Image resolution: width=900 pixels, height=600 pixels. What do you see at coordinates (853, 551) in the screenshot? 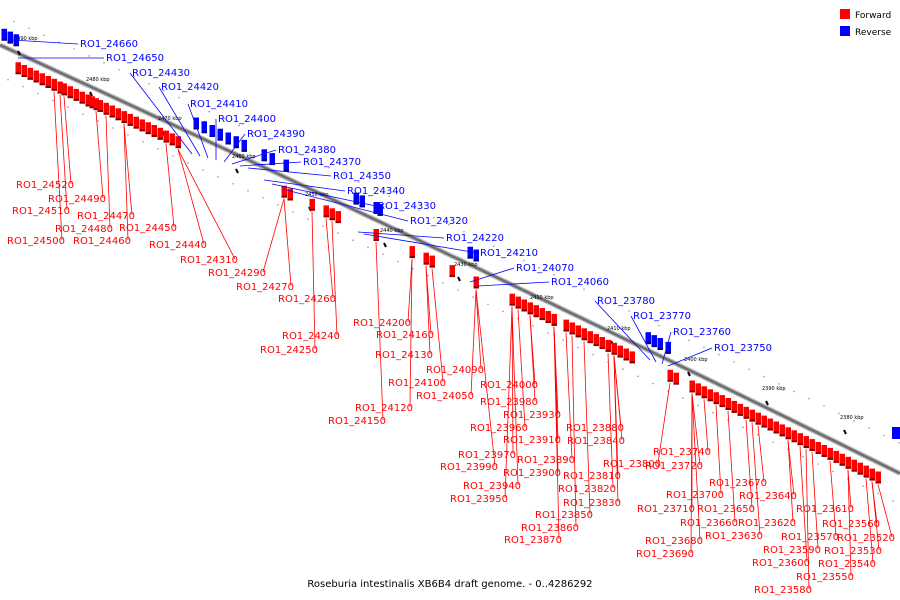
I see `gene-label: RO1_23530` at bounding box center [853, 551].